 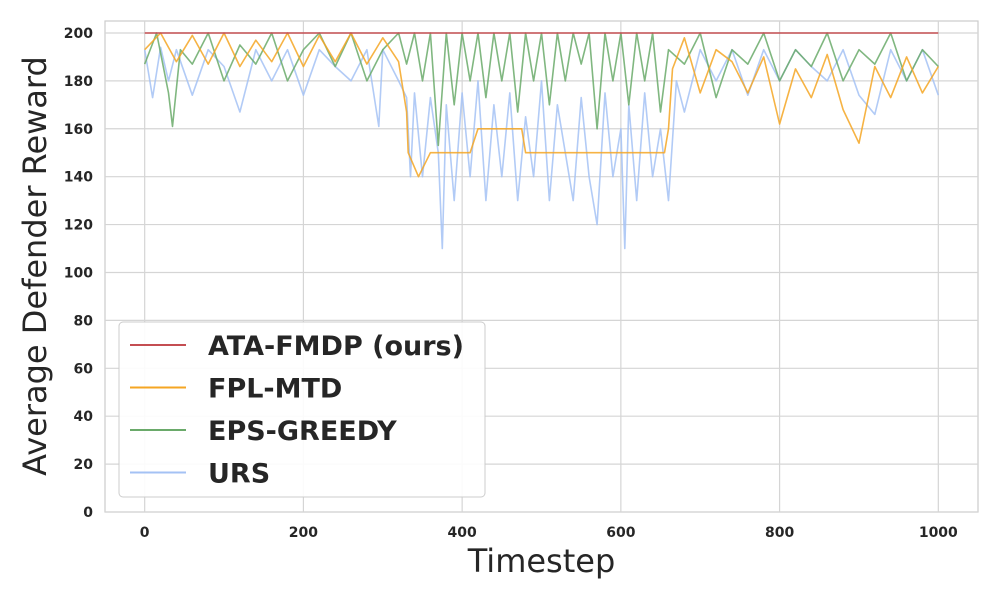 What do you see at coordinates (779, 533) in the screenshot?
I see `x-tick-label: 800` at bounding box center [779, 533].